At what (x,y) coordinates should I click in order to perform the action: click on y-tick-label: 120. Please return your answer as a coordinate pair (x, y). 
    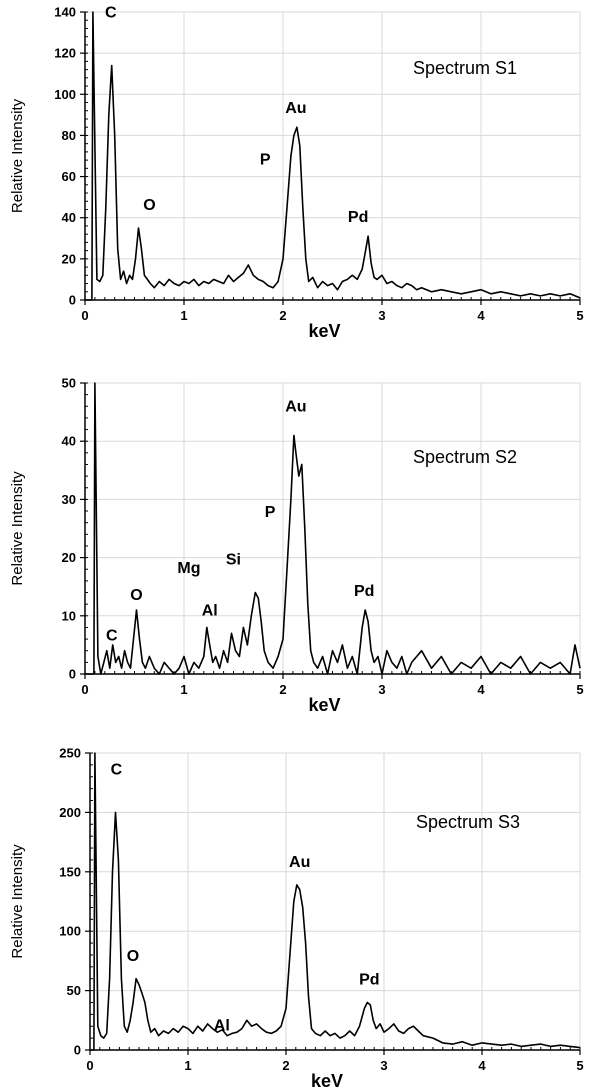
    Looking at the image, I should click on (65, 53).